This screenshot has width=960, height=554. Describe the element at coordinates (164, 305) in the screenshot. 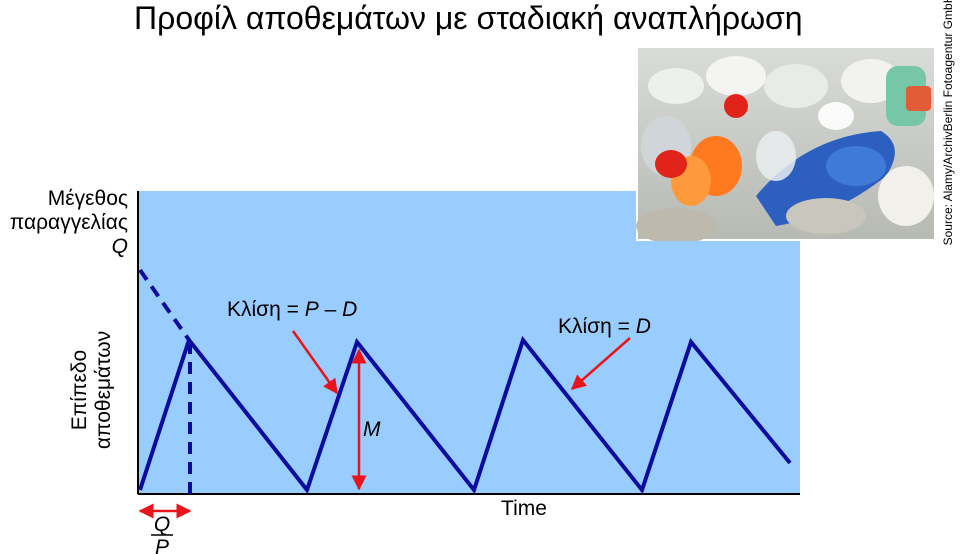

I see `production-dashed-extension` at that location.